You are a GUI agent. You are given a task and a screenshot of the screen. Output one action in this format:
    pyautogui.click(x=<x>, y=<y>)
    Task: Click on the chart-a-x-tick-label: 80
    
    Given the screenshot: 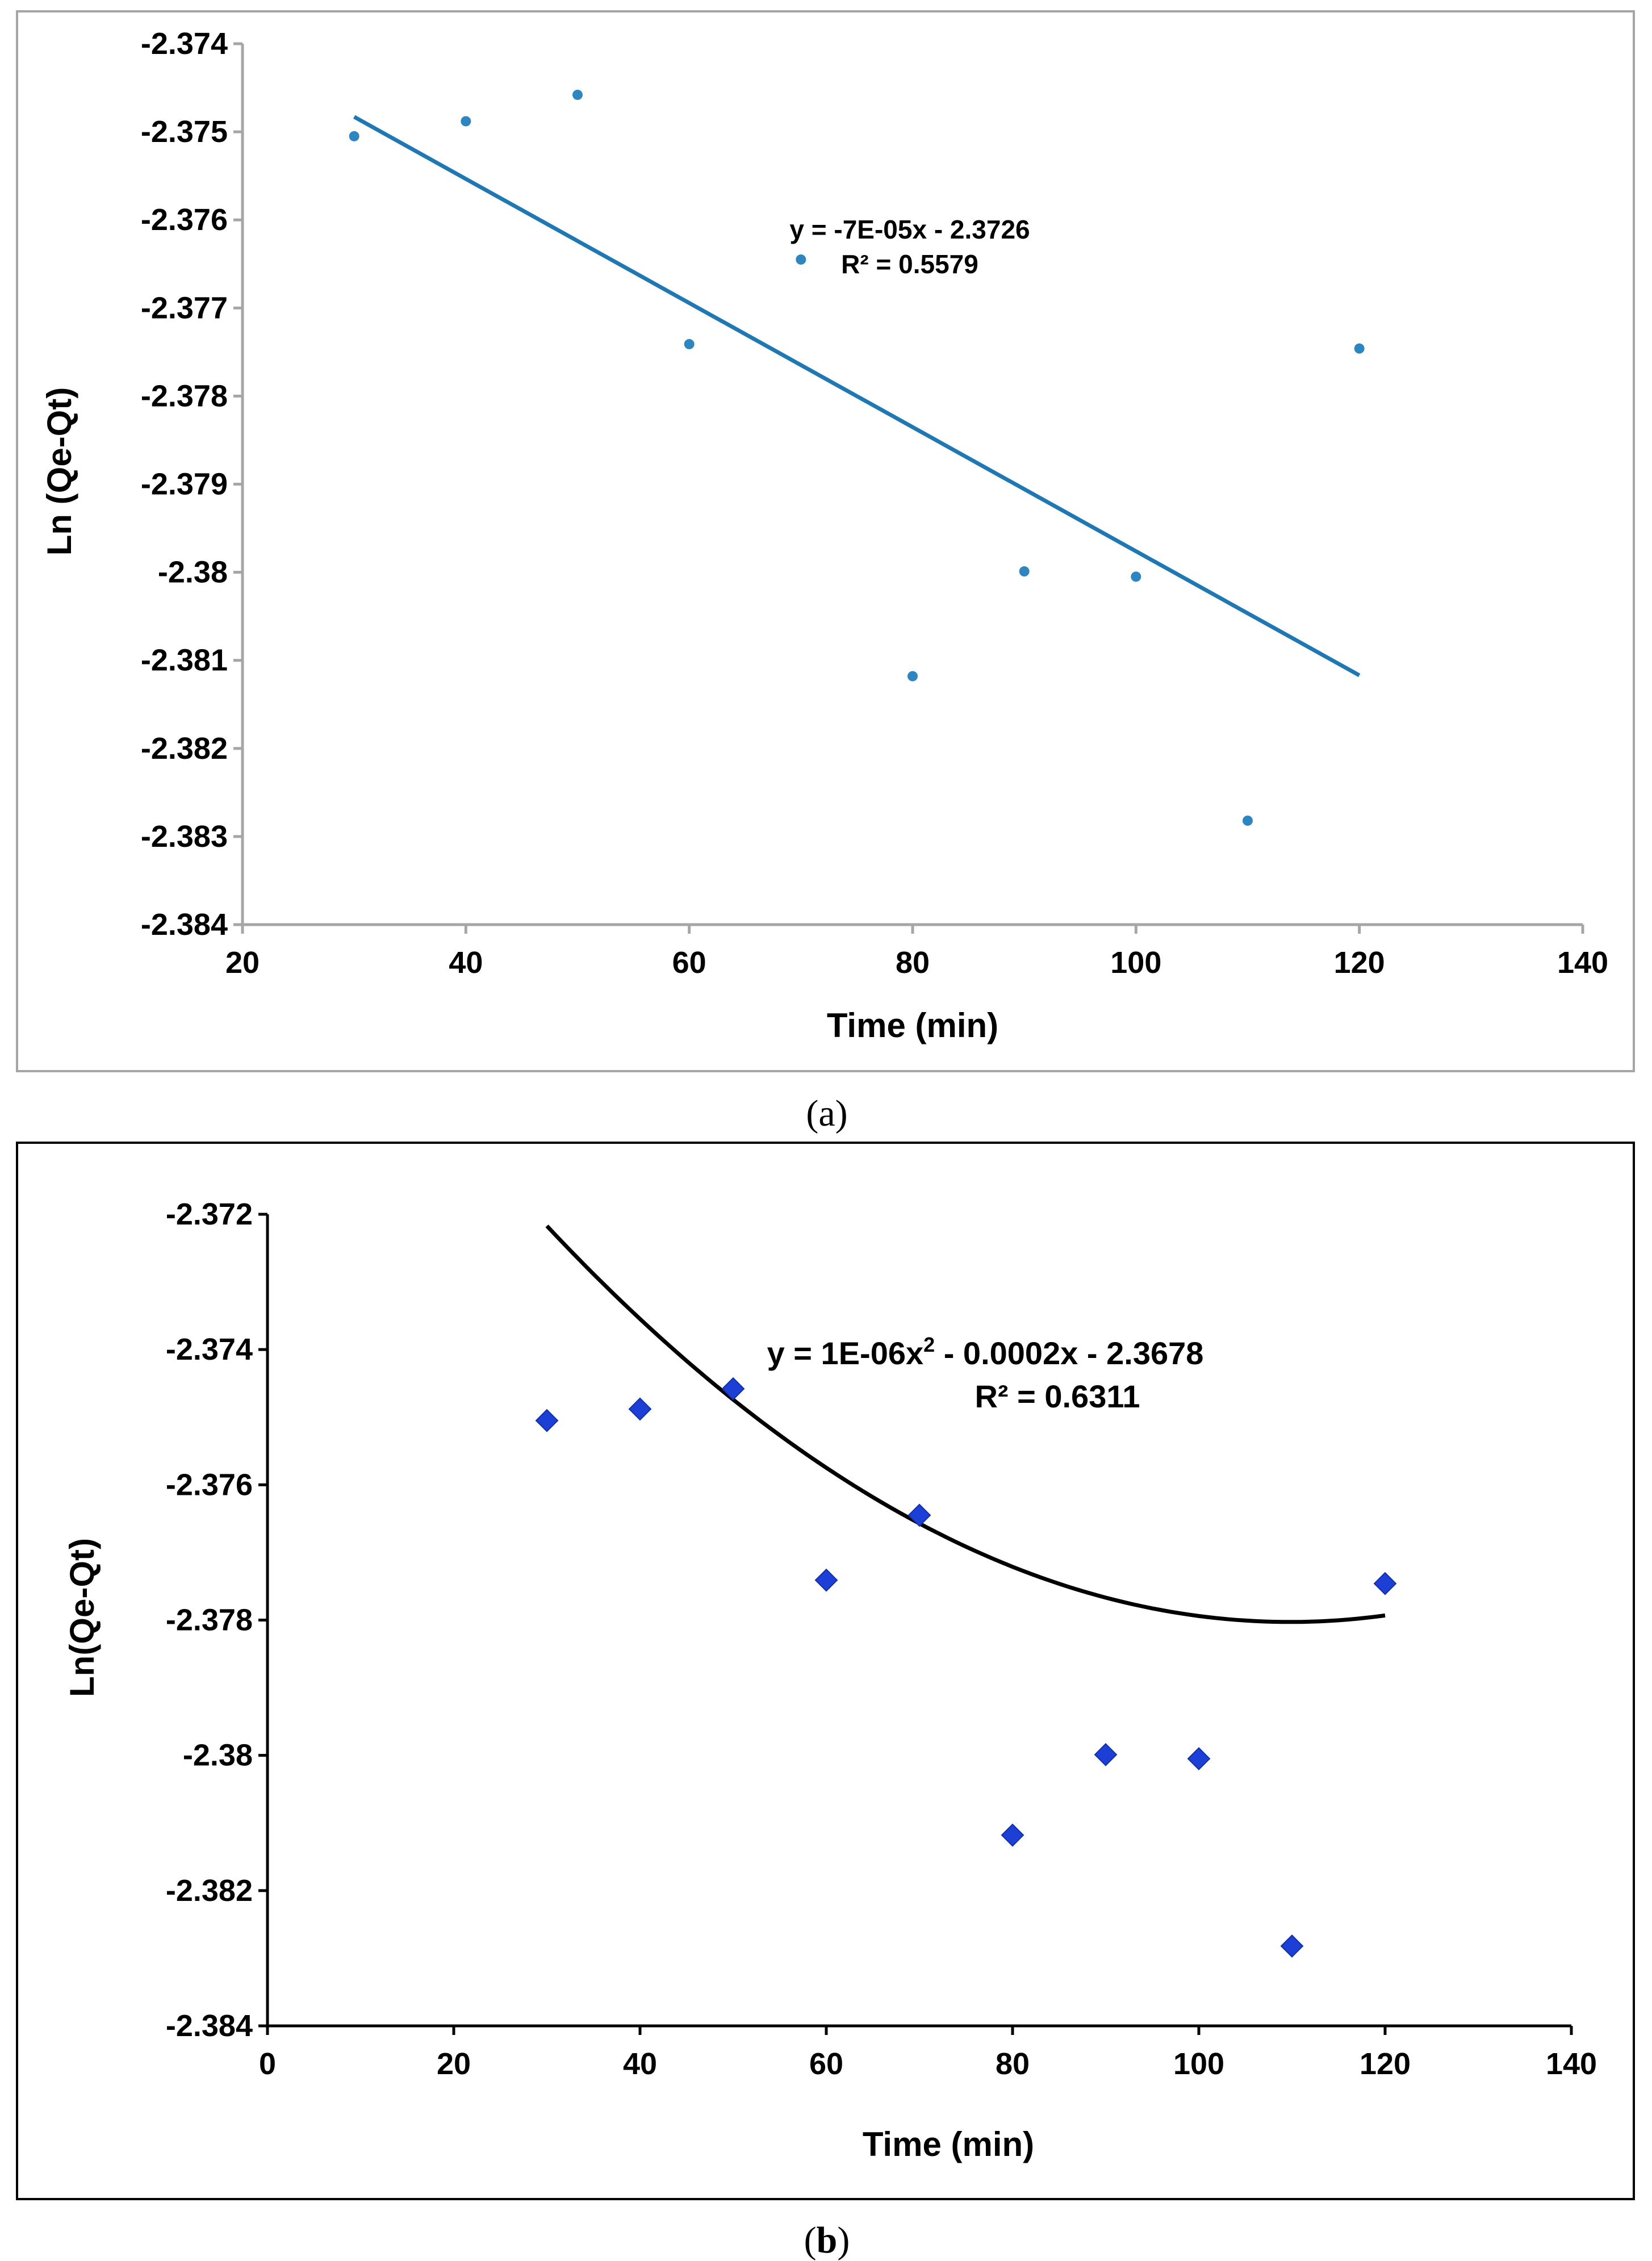 What is the action you would take?
    pyautogui.click(x=913, y=963)
    